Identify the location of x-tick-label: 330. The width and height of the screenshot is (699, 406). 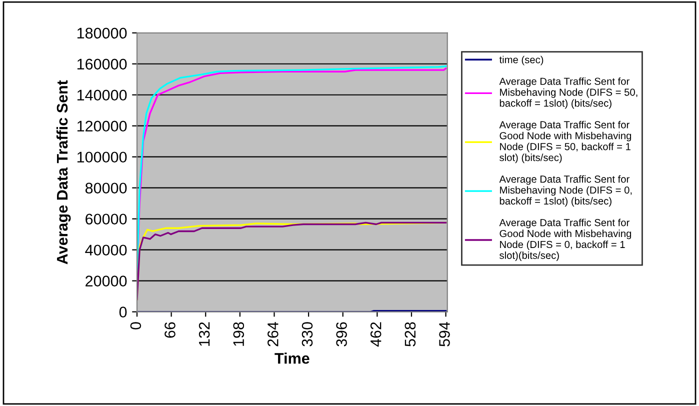
(307, 334).